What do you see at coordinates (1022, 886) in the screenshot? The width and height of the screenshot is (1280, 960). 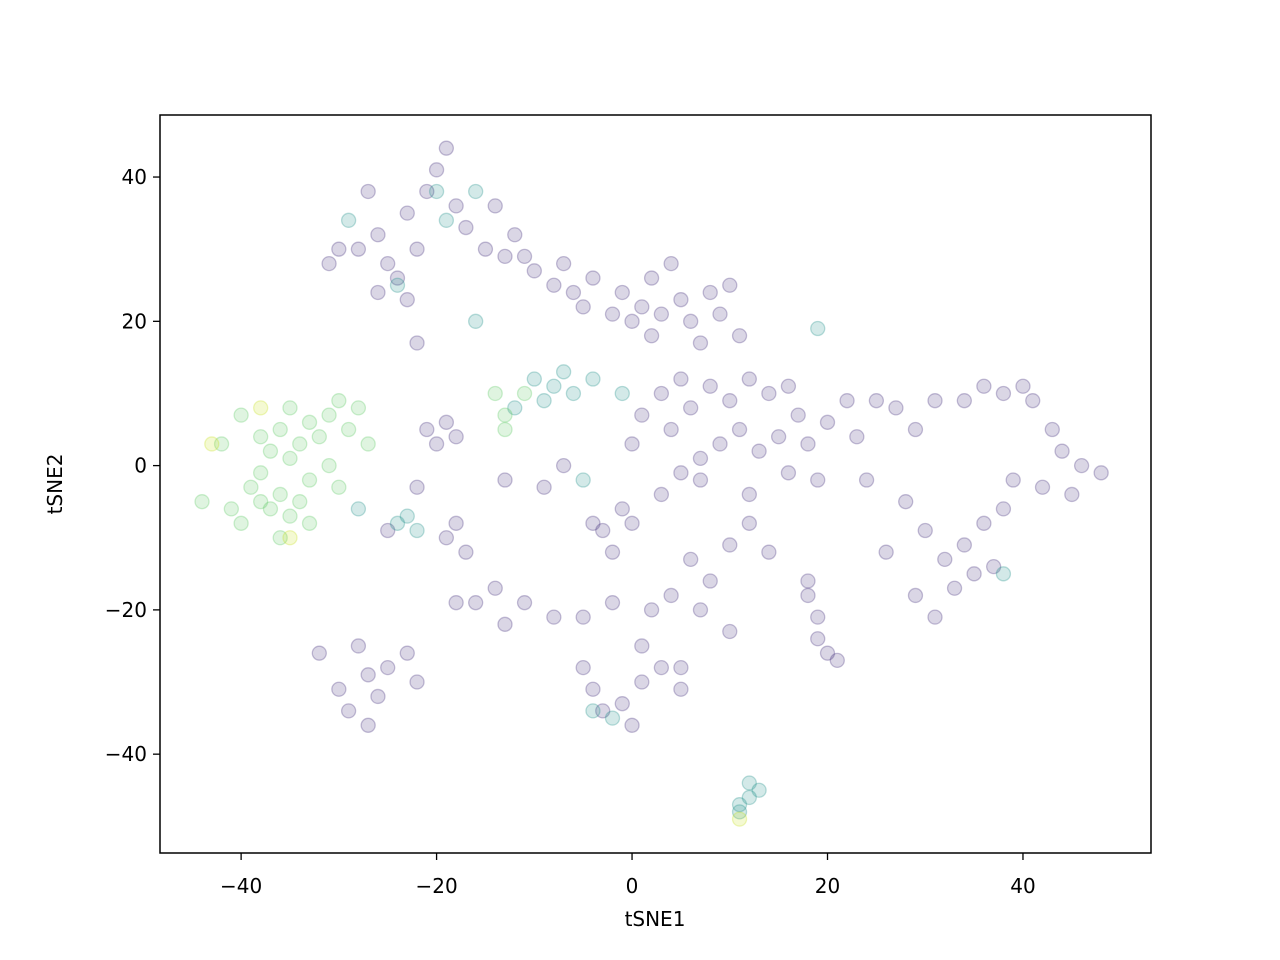 I see `x-tick-label: 40` at bounding box center [1022, 886].